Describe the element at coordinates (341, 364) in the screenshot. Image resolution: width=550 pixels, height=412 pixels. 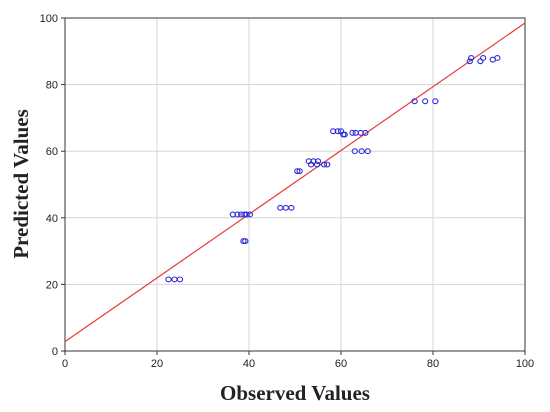
I see `x-tick-label: 60` at that location.